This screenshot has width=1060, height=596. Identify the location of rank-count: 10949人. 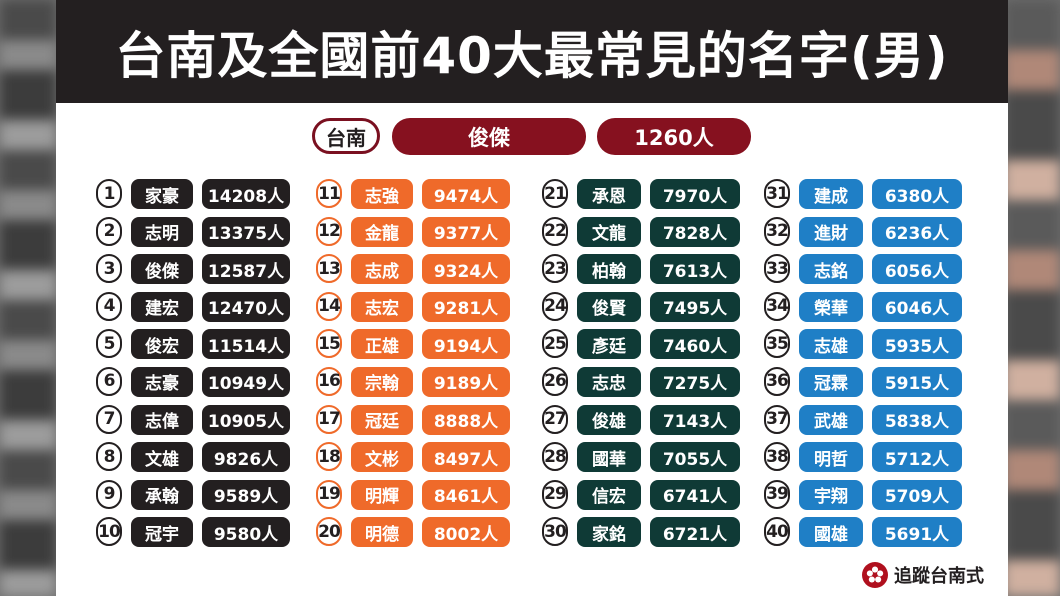
(246, 381).